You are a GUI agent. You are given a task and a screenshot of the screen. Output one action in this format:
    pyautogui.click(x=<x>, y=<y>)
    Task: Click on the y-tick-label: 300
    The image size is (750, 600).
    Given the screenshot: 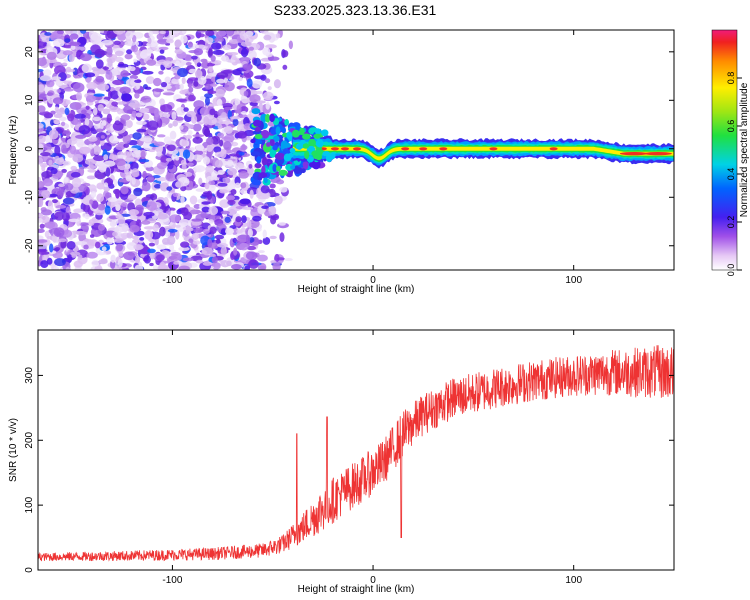 What is the action you would take?
    pyautogui.click(x=29, y=375)
    